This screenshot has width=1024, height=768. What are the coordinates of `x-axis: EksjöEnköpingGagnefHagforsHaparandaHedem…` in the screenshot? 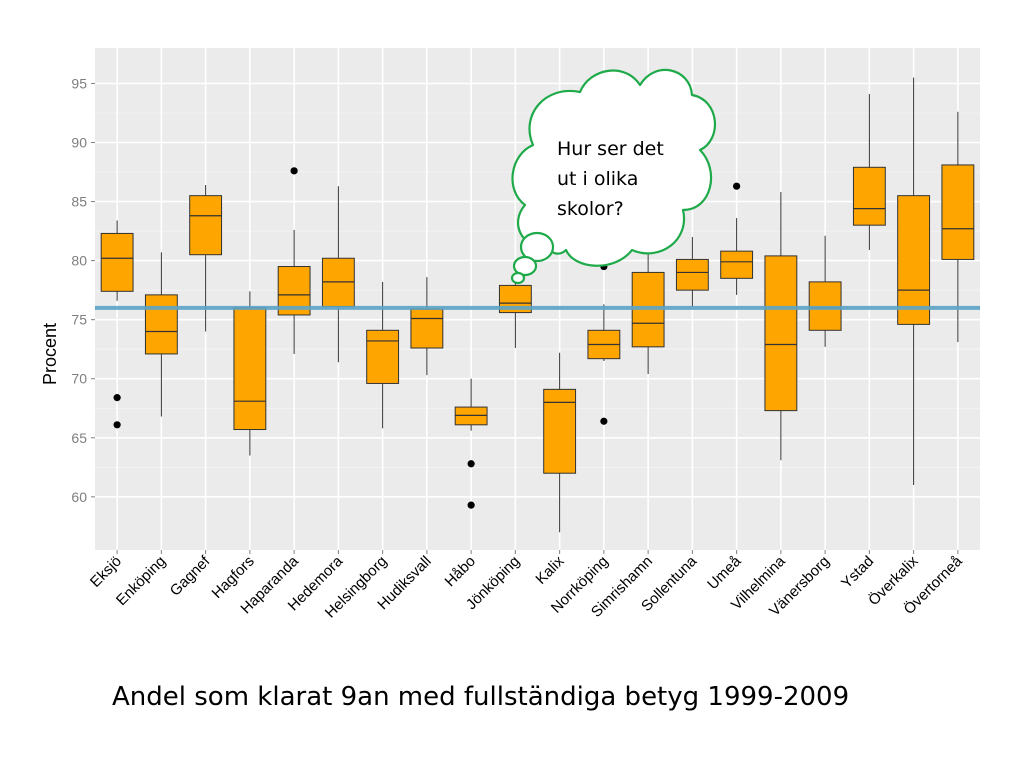 It's located at (526, 585).